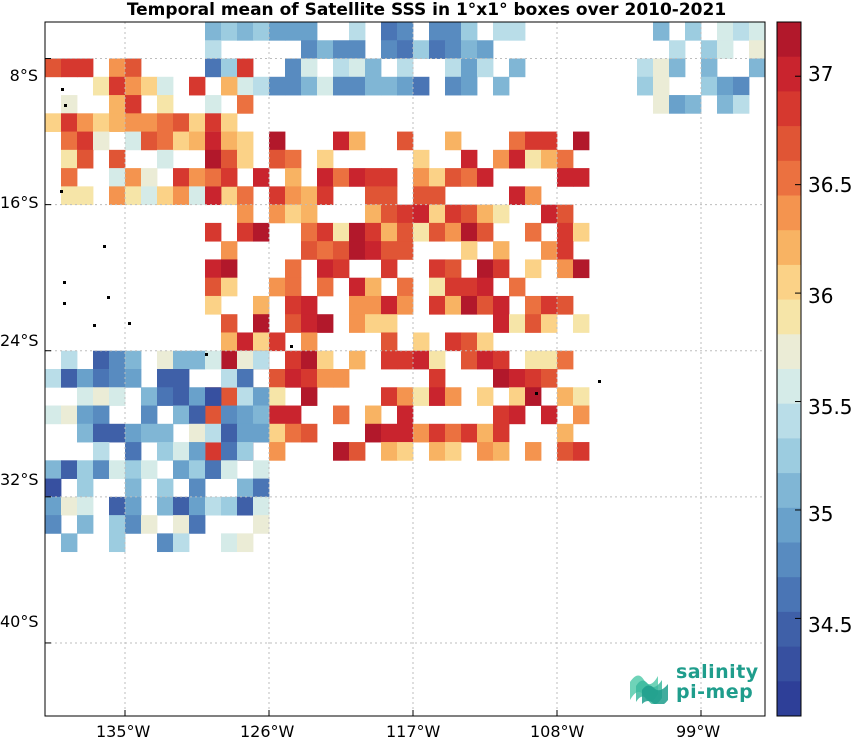 This screenshot has width=853, height=741. What do you see at coordinates (267, 731) in the screenshot?
I see `lon-label-126W: 126°W` at bounding box center [267, 731].